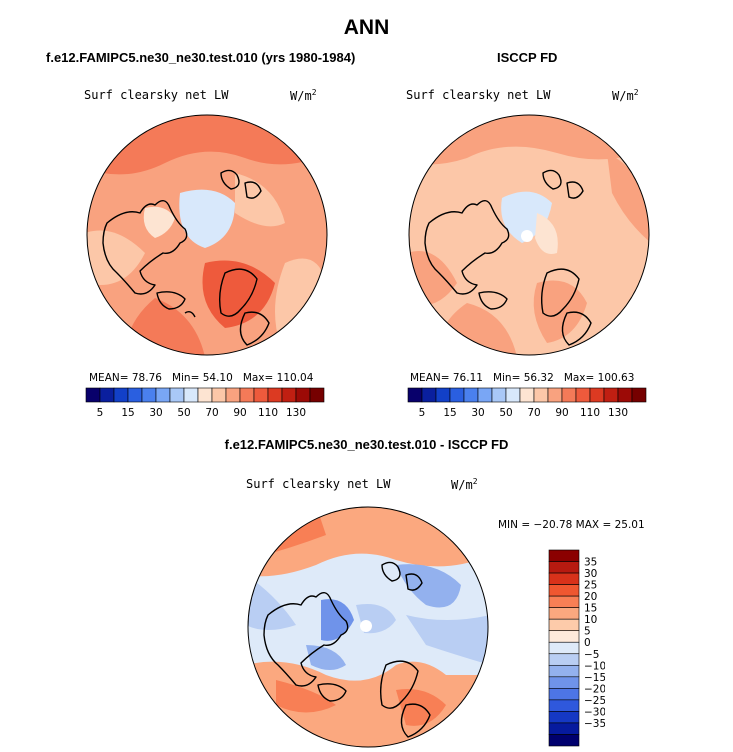  I want to click on diff-polar-map, so click(368, 627).